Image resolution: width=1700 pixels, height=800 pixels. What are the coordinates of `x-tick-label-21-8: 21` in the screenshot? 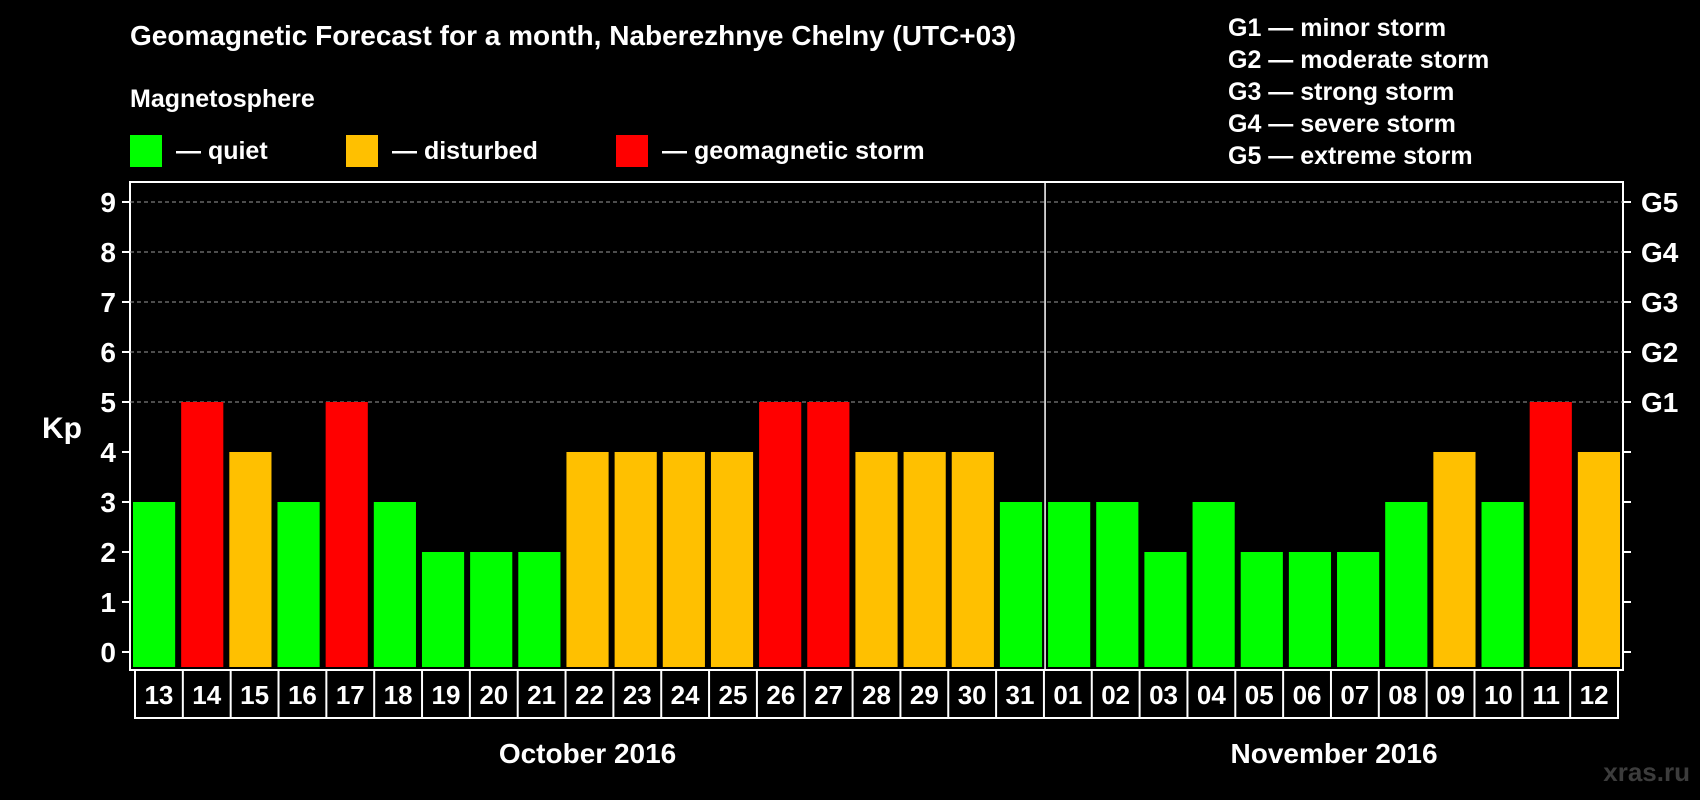 It's located at (541, 695).